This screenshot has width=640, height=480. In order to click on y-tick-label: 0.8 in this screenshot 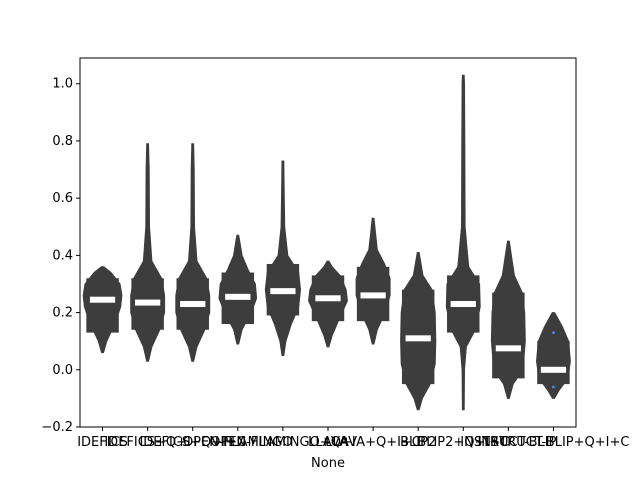, I will do `click(62, 141)`.